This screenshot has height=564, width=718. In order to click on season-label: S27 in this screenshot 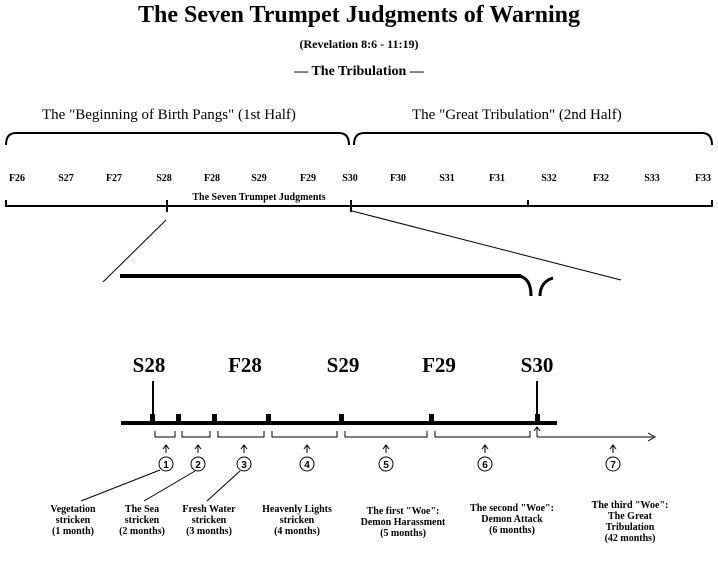, I will do `click(66, 178)`.